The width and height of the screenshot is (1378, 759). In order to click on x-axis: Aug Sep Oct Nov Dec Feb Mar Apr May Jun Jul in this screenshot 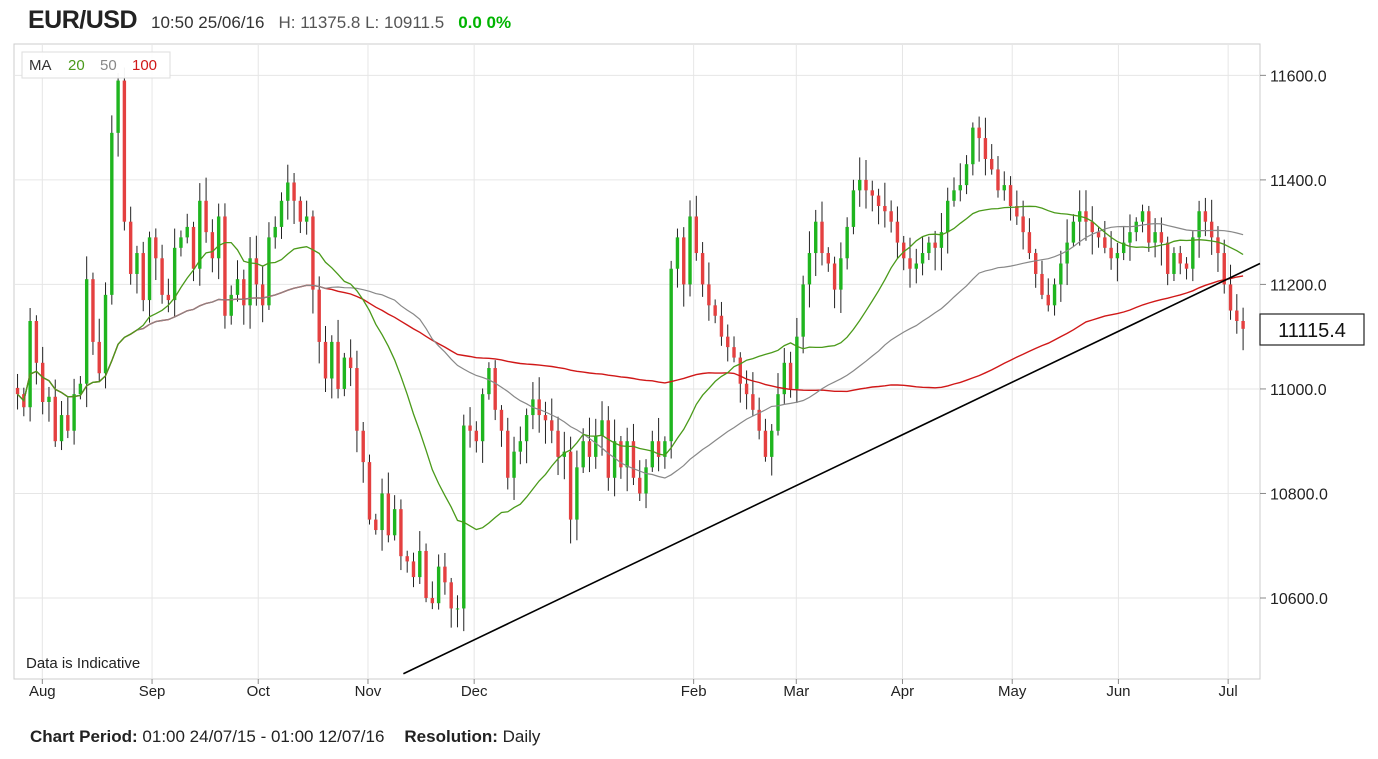, I will do `click(633, 689)`.